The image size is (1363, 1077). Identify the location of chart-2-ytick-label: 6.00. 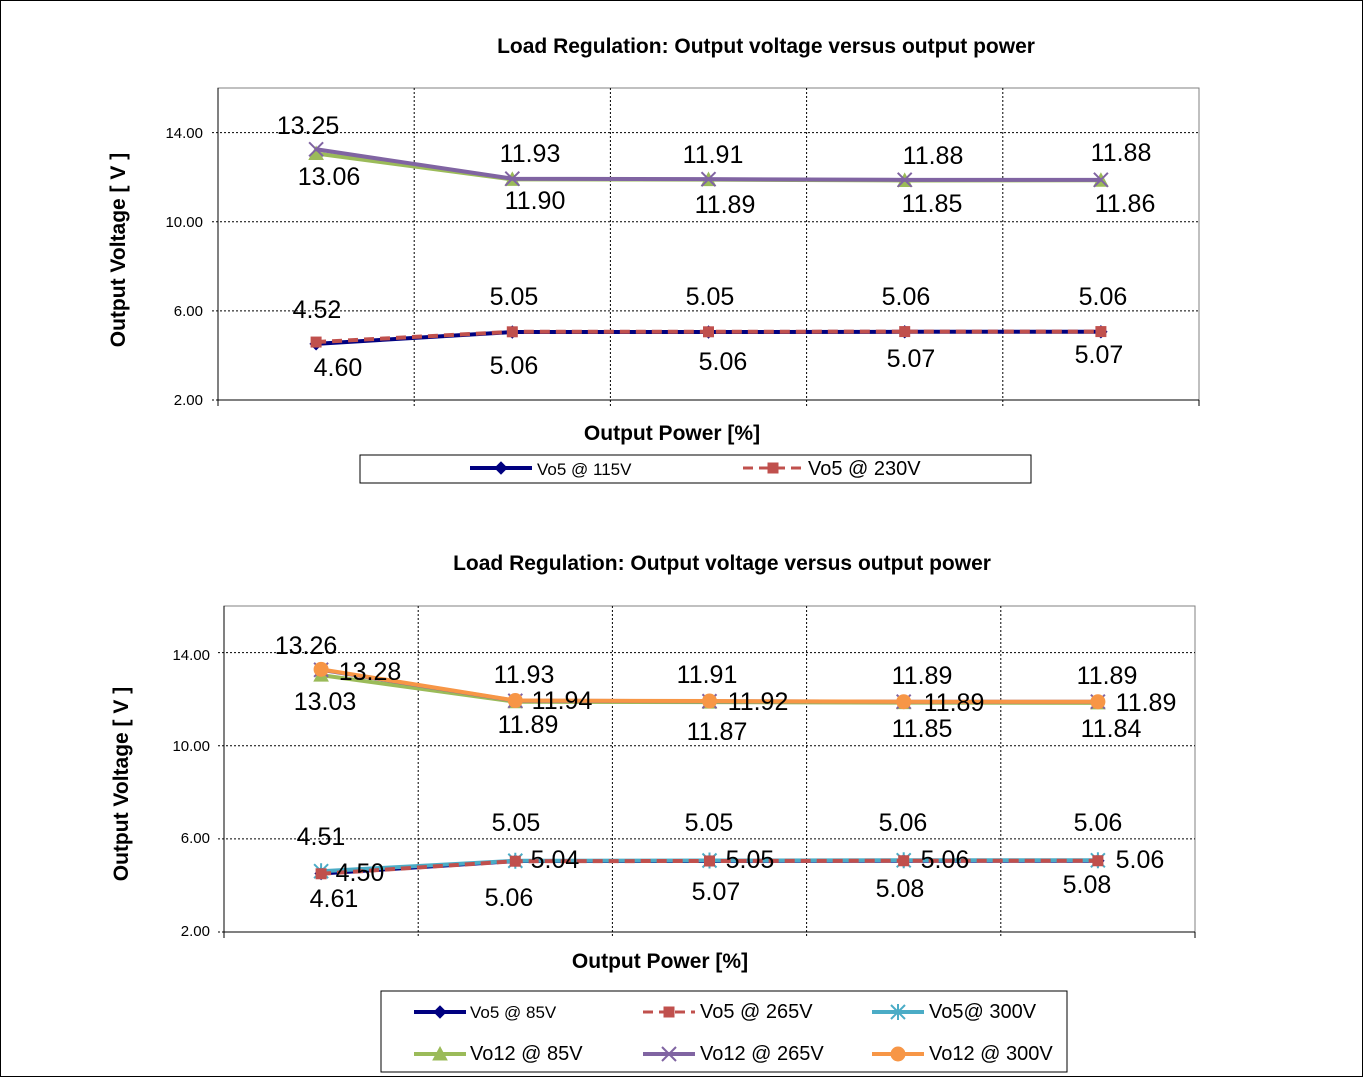
(195, 838).